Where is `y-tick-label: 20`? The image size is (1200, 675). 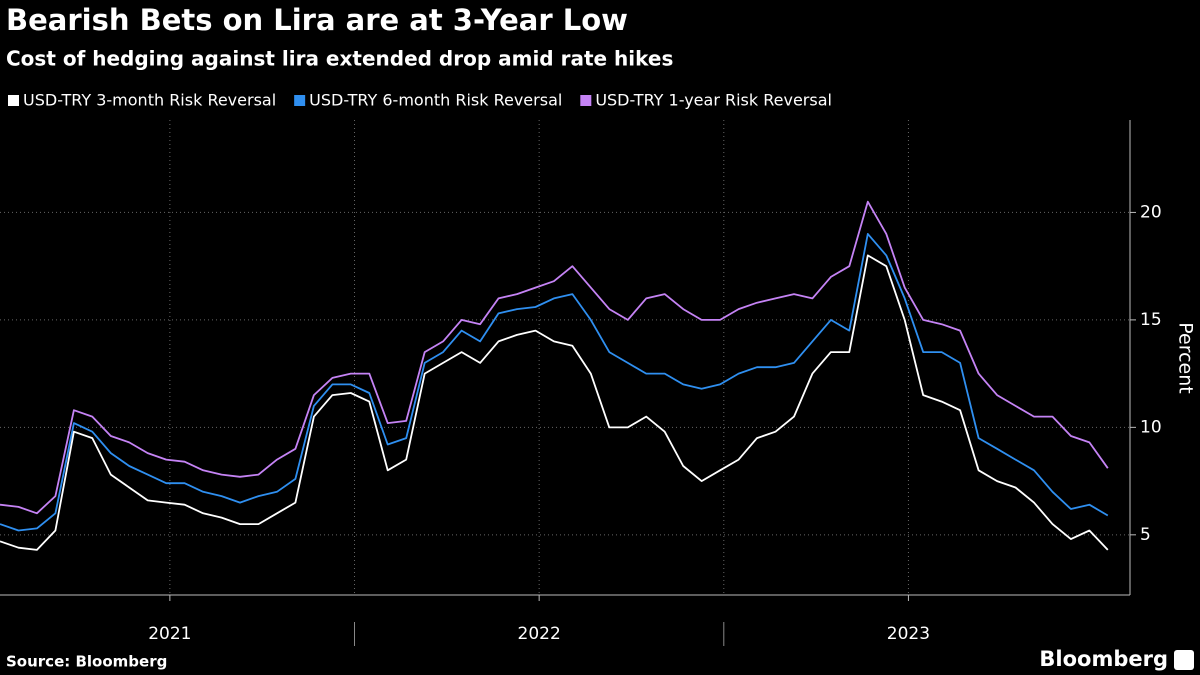 y-tick-label: 20 is located at coordinates (1151, 212).